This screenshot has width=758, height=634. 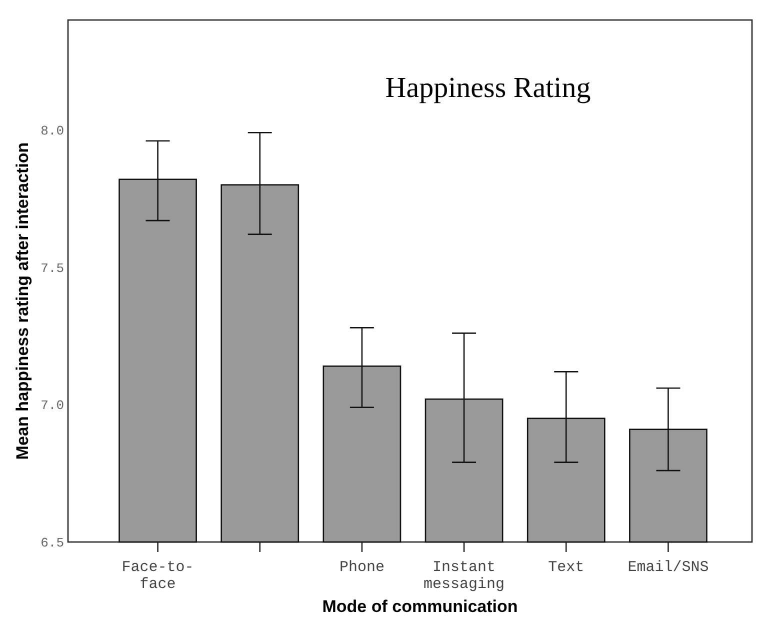 What do you see at coordinates (52, 406) in the screenshot?
I see `y-tick-label: 7.0` at bounding box center [52, 406].